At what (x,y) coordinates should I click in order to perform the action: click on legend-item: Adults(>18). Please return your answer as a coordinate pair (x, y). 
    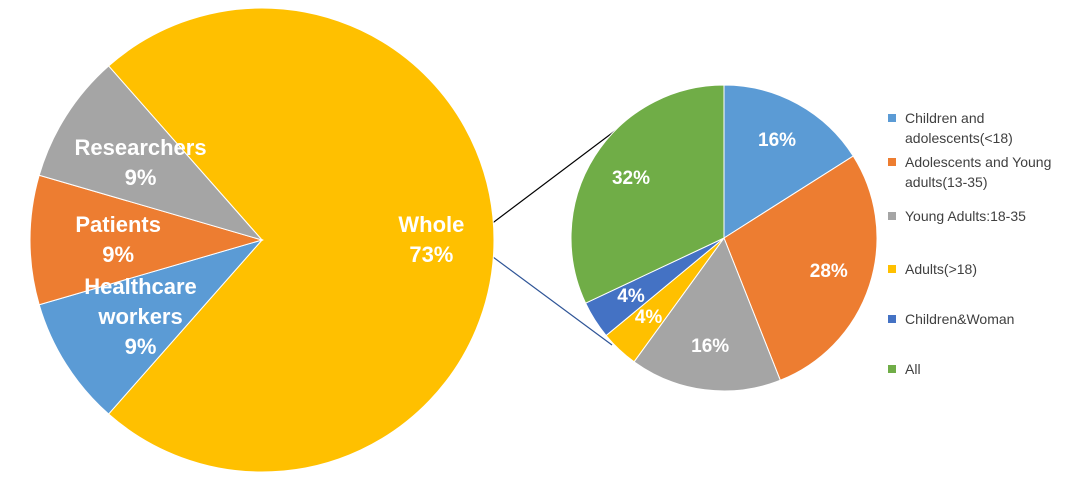
    Looking at the image, I should click on (975, 269).